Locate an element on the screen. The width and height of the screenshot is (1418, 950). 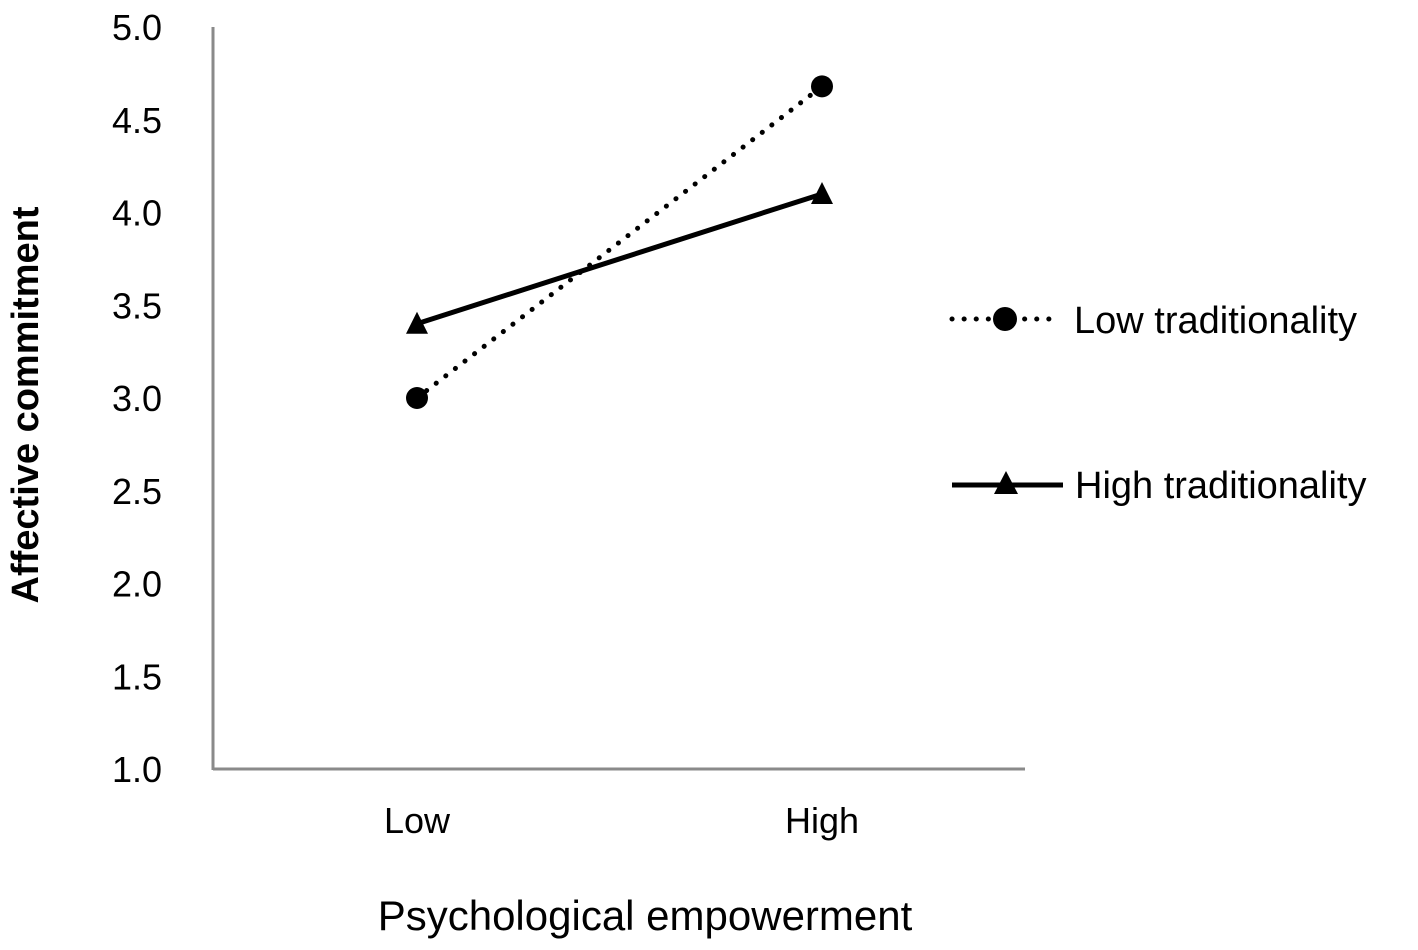
x-tick-low: Low is located at coordinates (417, 820).